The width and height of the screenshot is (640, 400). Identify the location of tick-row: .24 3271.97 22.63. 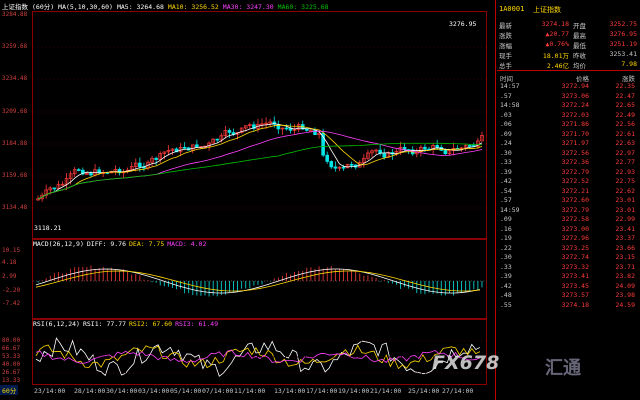
(568, 143).